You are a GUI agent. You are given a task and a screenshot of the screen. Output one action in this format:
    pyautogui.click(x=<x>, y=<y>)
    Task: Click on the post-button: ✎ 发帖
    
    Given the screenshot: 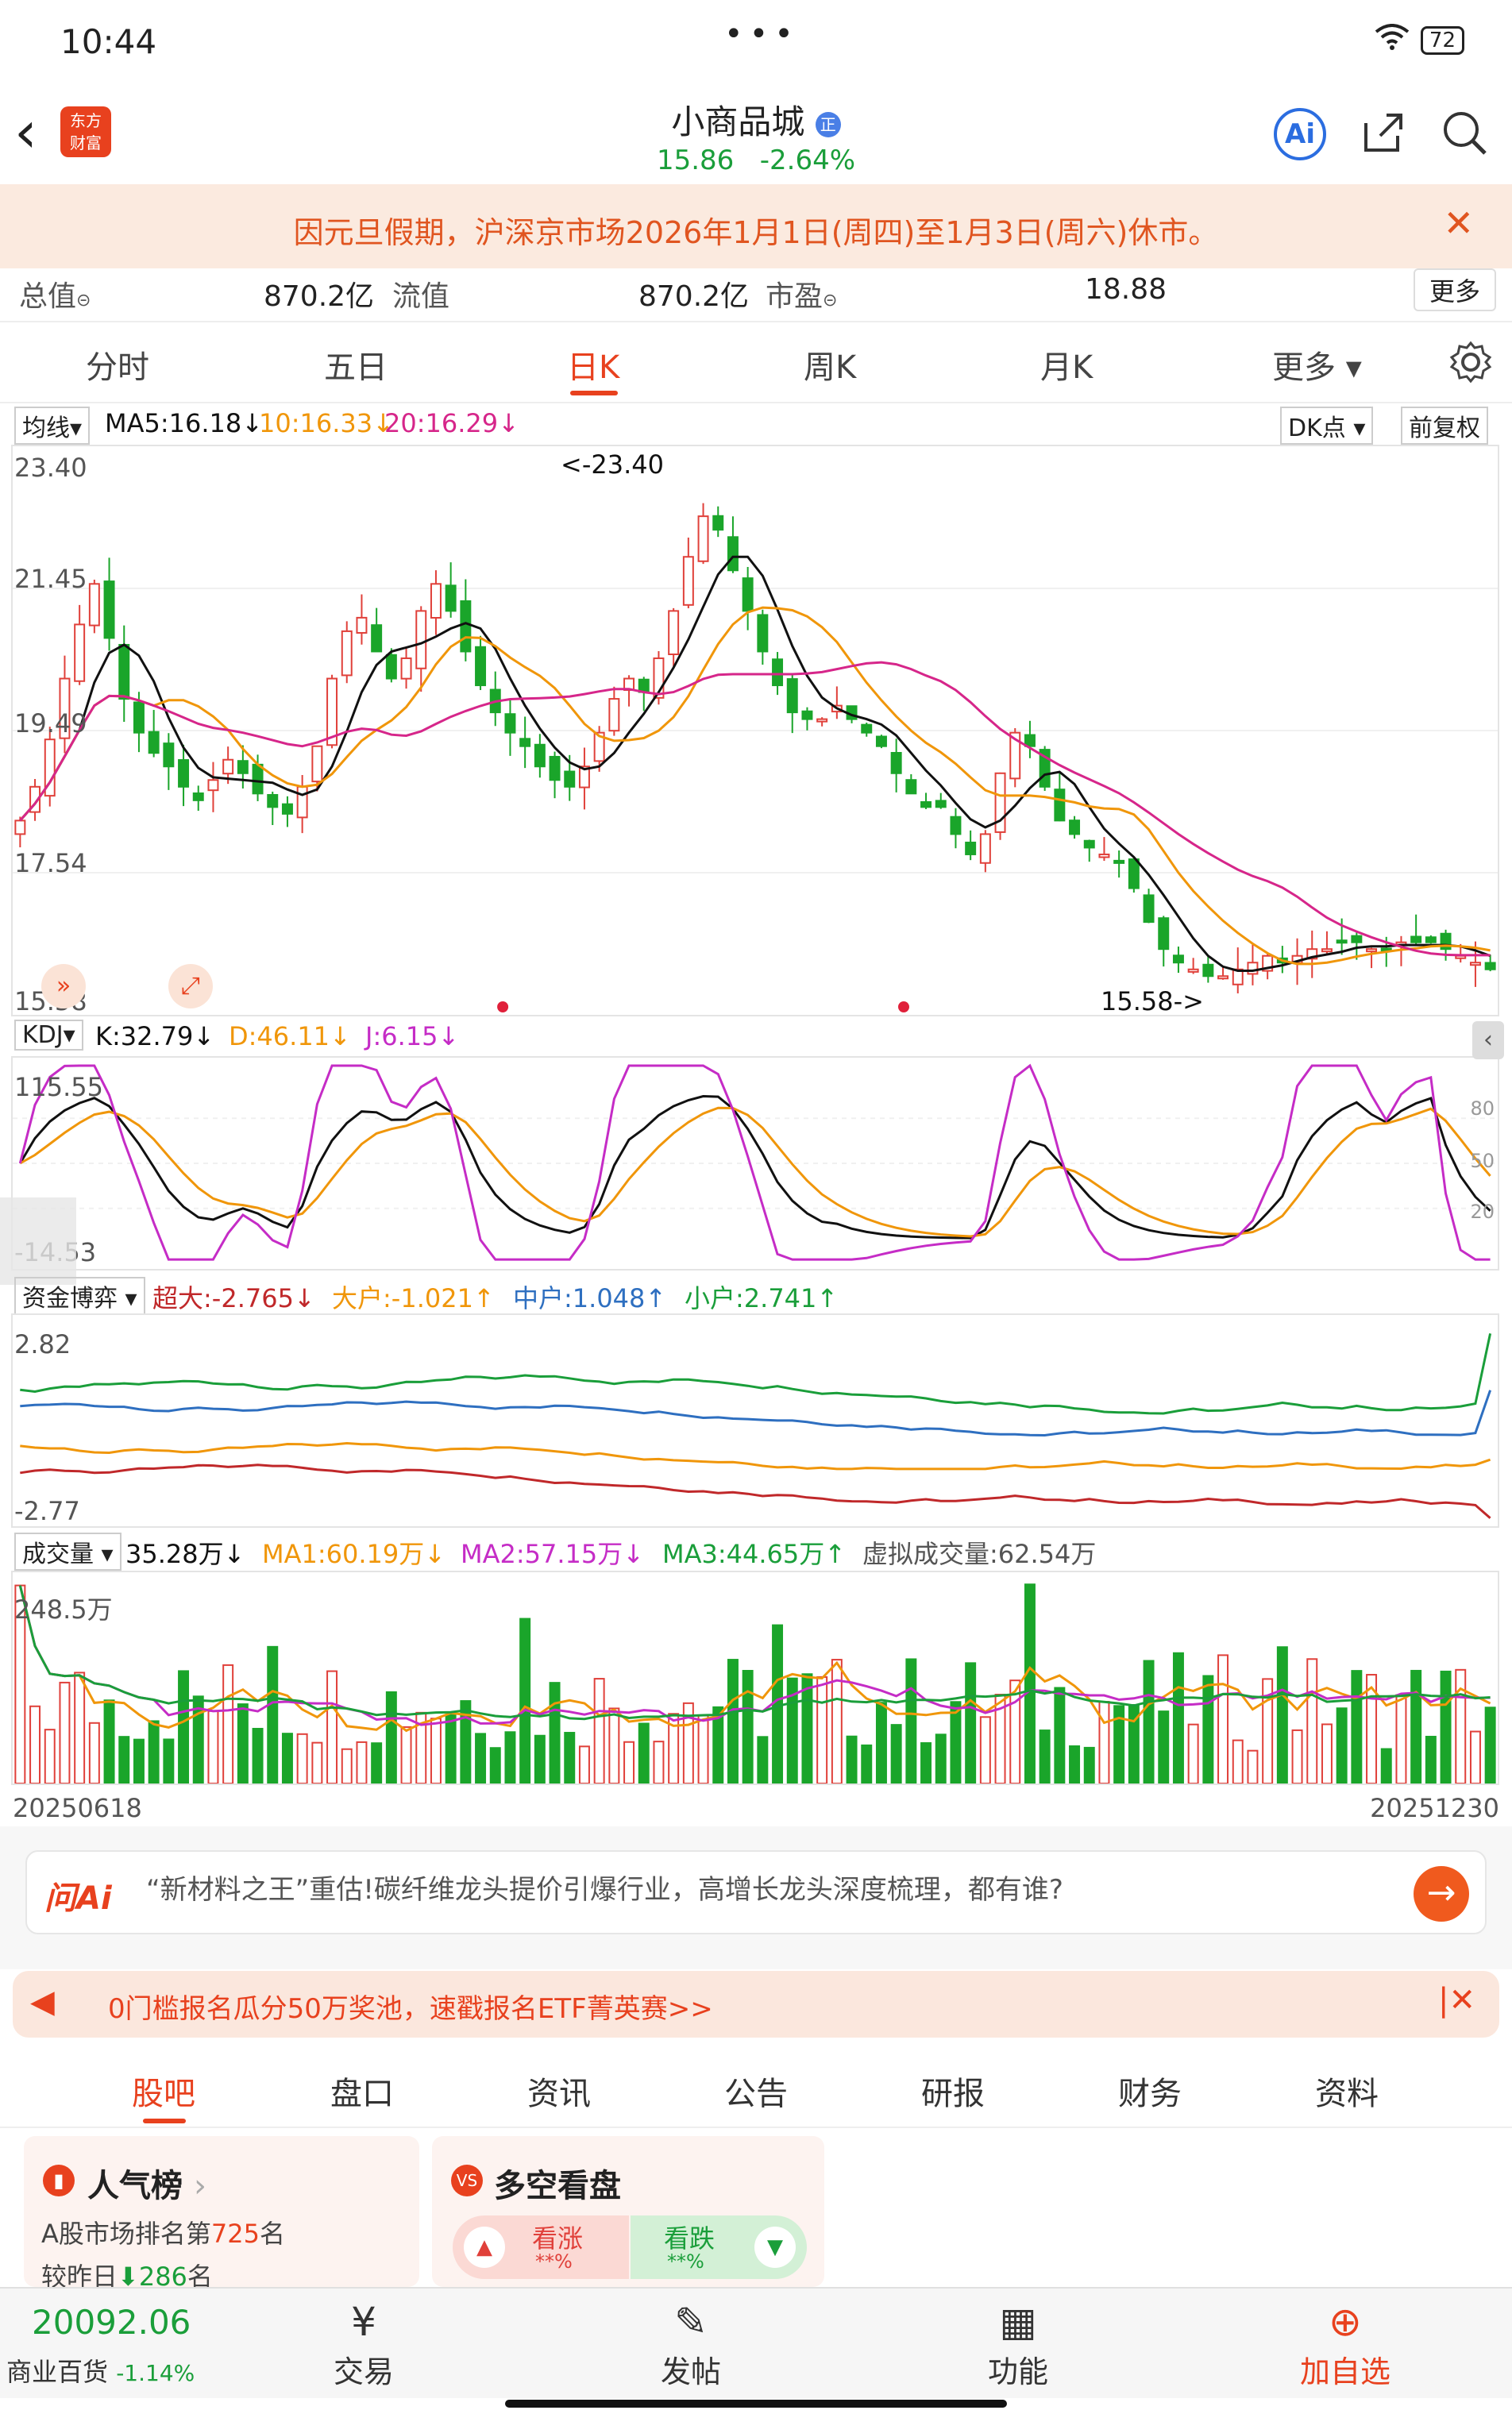 What is the action you would take?
    pyautogui.click(x=690, y=2343)
    